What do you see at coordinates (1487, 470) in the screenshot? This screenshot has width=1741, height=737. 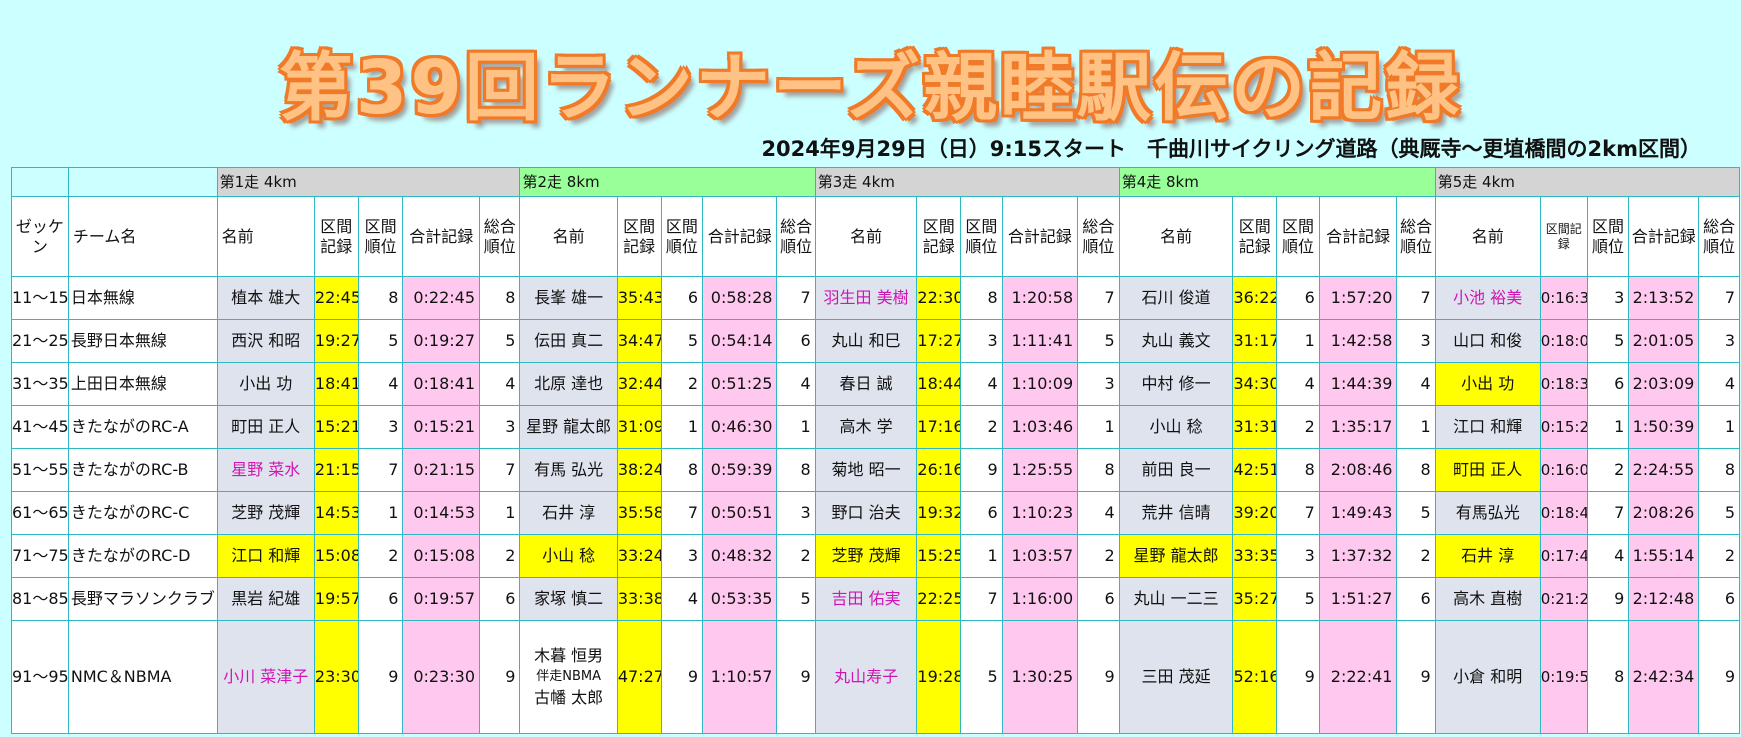 I see `runner-name: 町田 正人` at bounding box center [1487, 470].